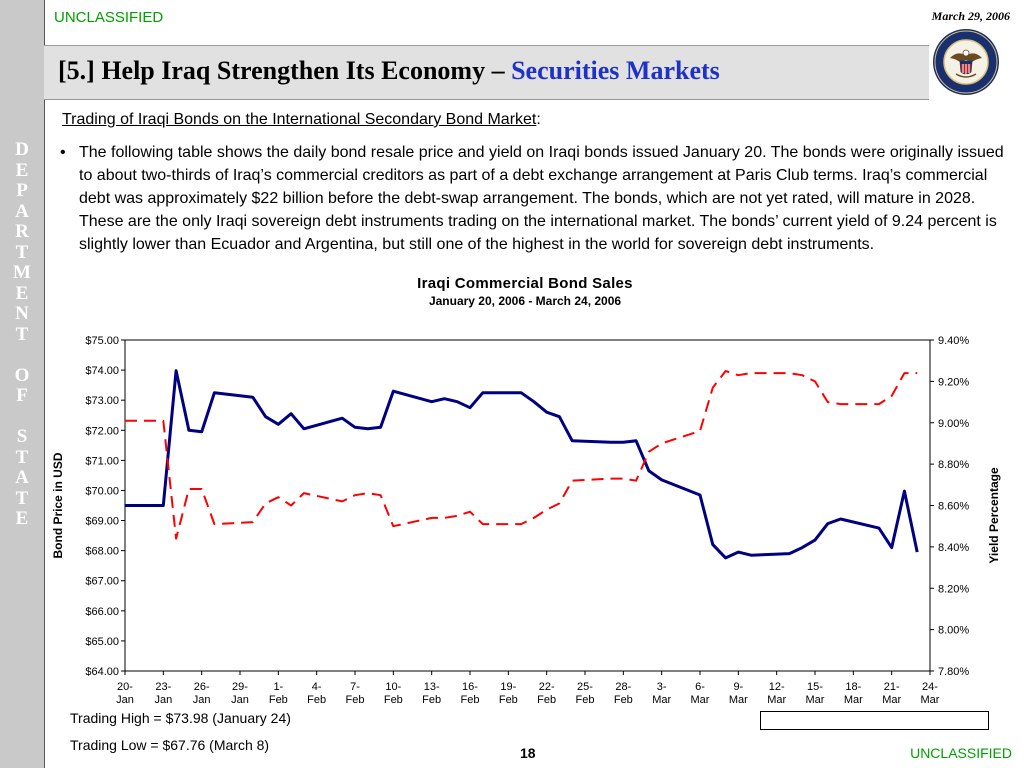  Describe the element at coordinates (547, 687) in the screenshot. I see `x-tick-label-day: 22-` at that location.